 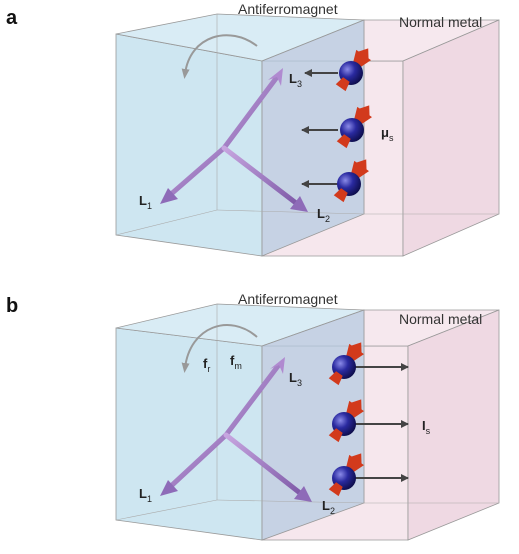 What do you see at coordinates (12, 18) in the screenshot?
I see `panel-letter: a` at bounding box center [12, 18].